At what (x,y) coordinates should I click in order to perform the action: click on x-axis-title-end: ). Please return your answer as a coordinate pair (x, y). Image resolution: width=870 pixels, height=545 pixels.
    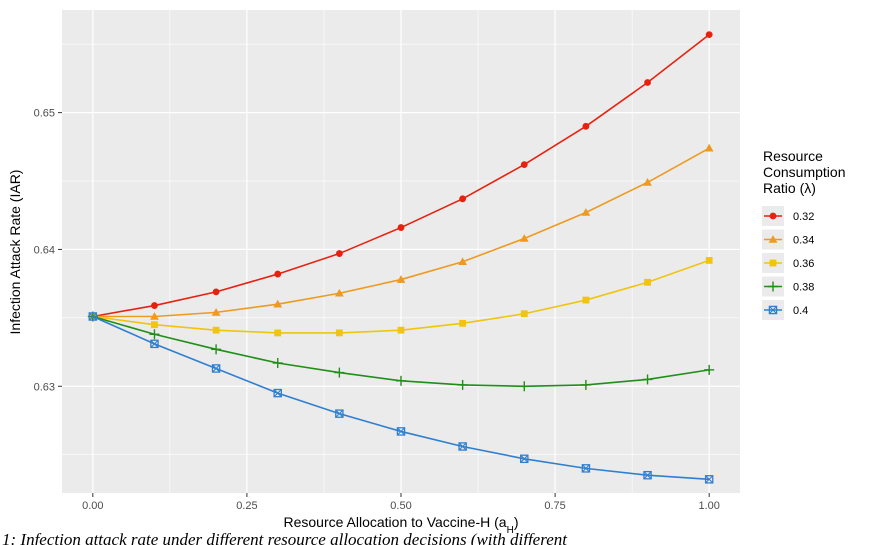
    Looking at the image, I should click on (516, 522).